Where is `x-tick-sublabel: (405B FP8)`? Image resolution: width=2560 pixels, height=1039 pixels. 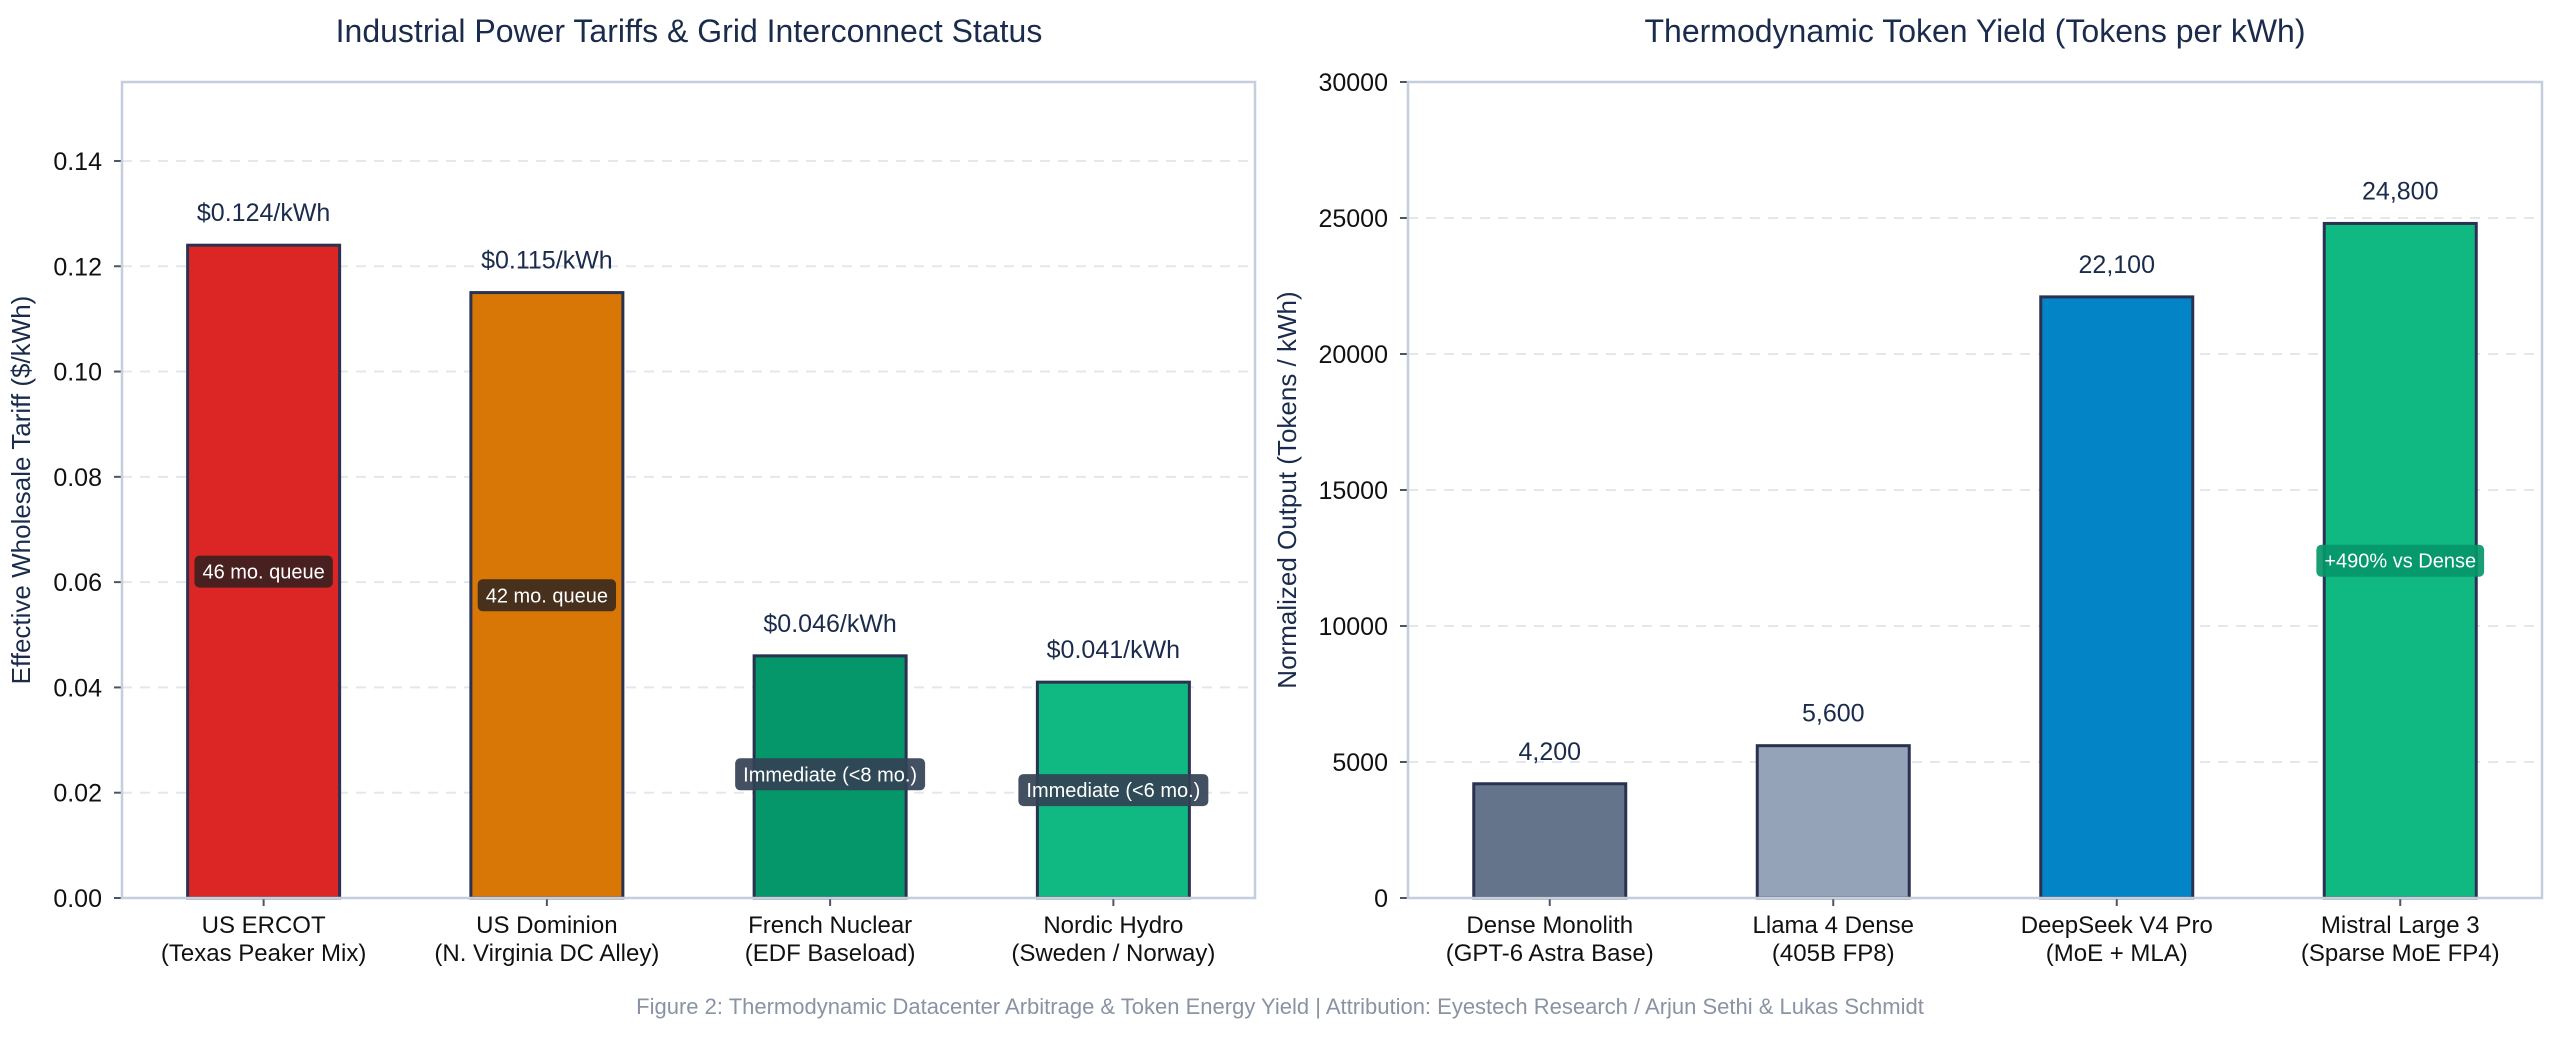 x-tick-sublabel: (405B FP8) is located at coordinates (1833, 953).